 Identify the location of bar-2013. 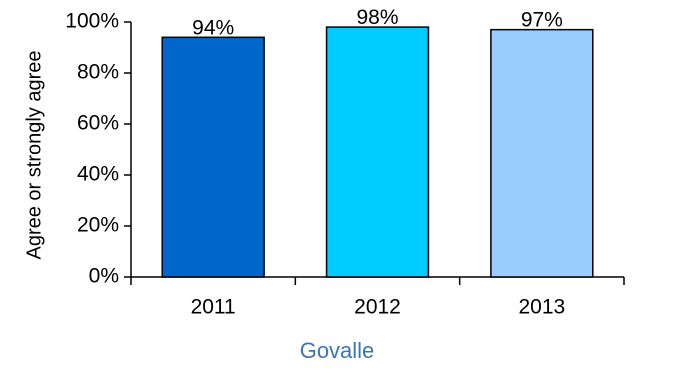
(542, 153).